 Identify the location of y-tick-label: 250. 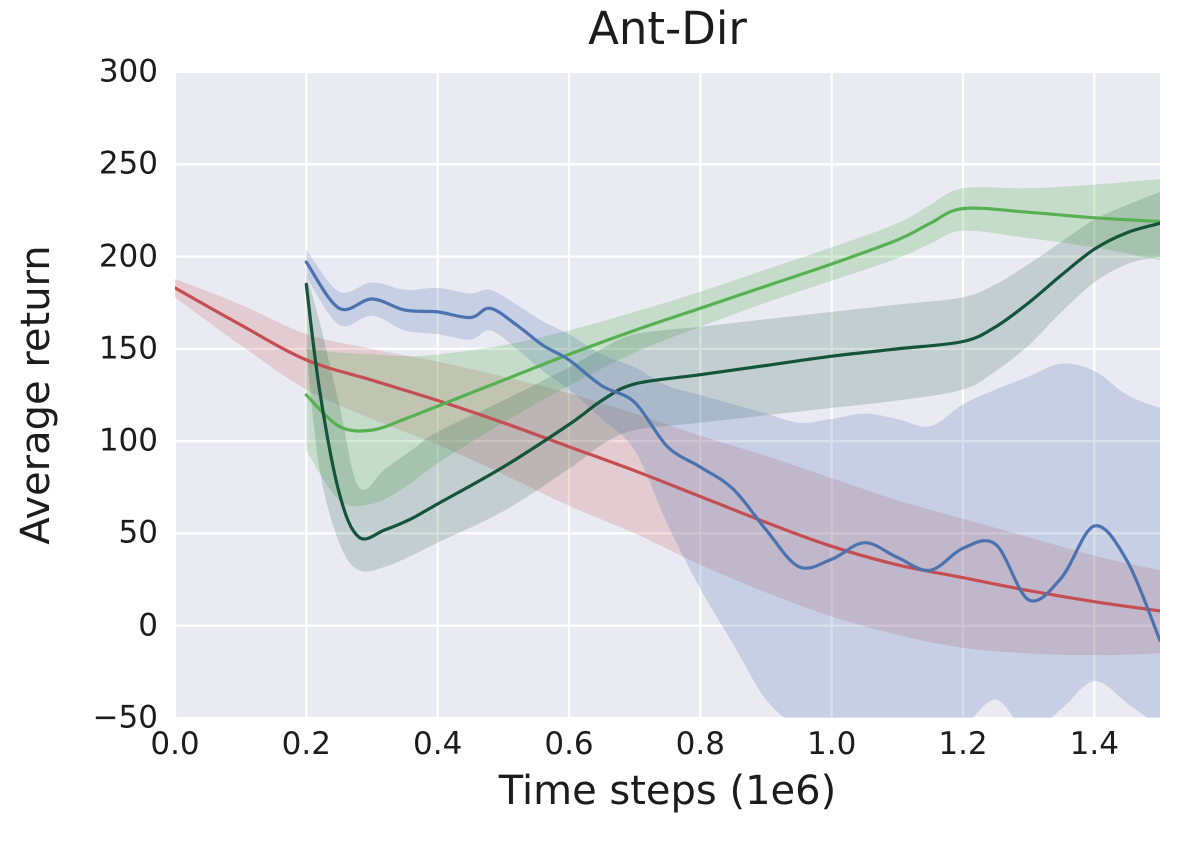
(128, 163).